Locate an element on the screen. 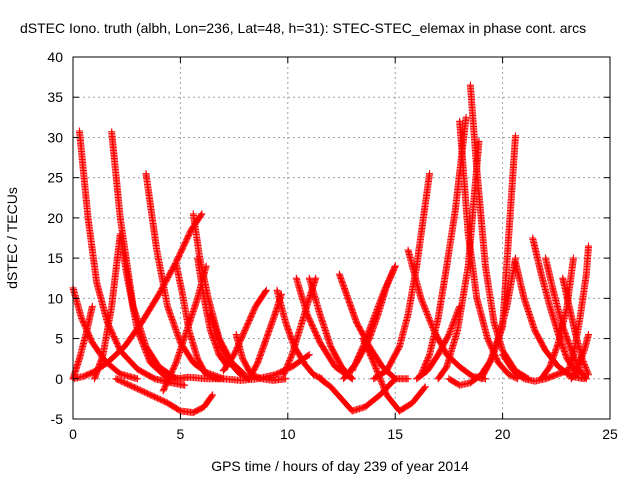 This screenshot has width=640, height=480. y-tick-label: 40 is located at coordinates (55, 57).